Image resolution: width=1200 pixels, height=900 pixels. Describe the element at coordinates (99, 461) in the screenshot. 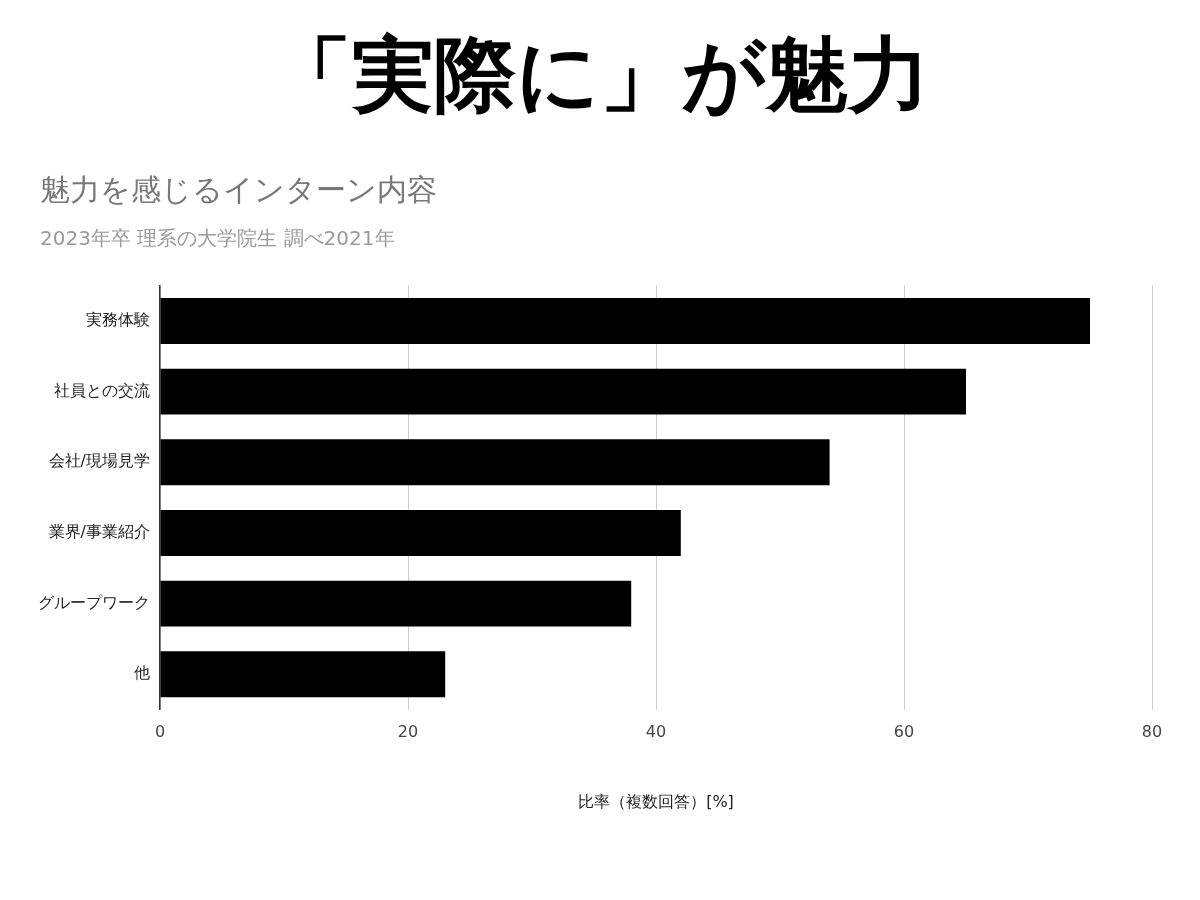

I see `y-tick-label: 会社/現場見学` at that location.